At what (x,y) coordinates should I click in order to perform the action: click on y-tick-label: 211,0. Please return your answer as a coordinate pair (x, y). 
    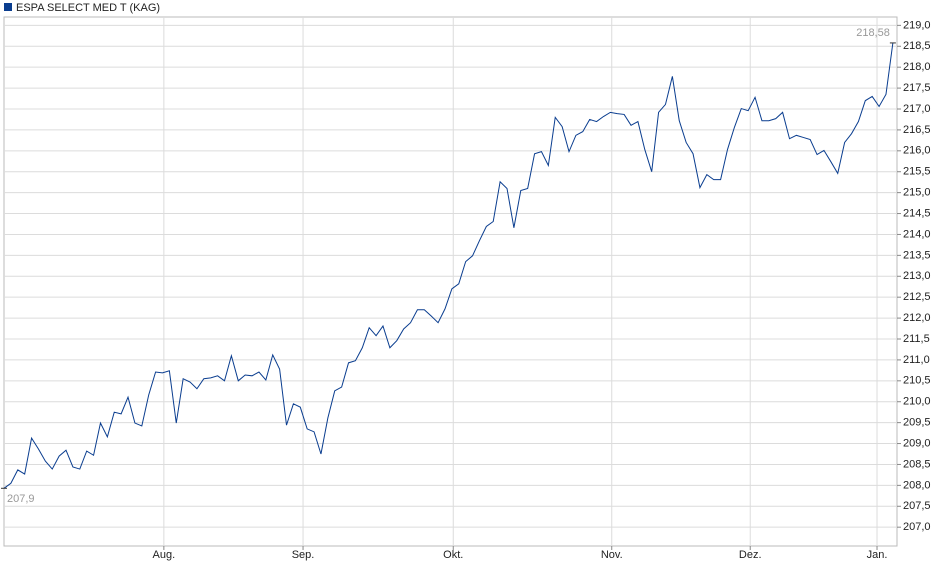
    Looking at the image, I should click on (916, 360).